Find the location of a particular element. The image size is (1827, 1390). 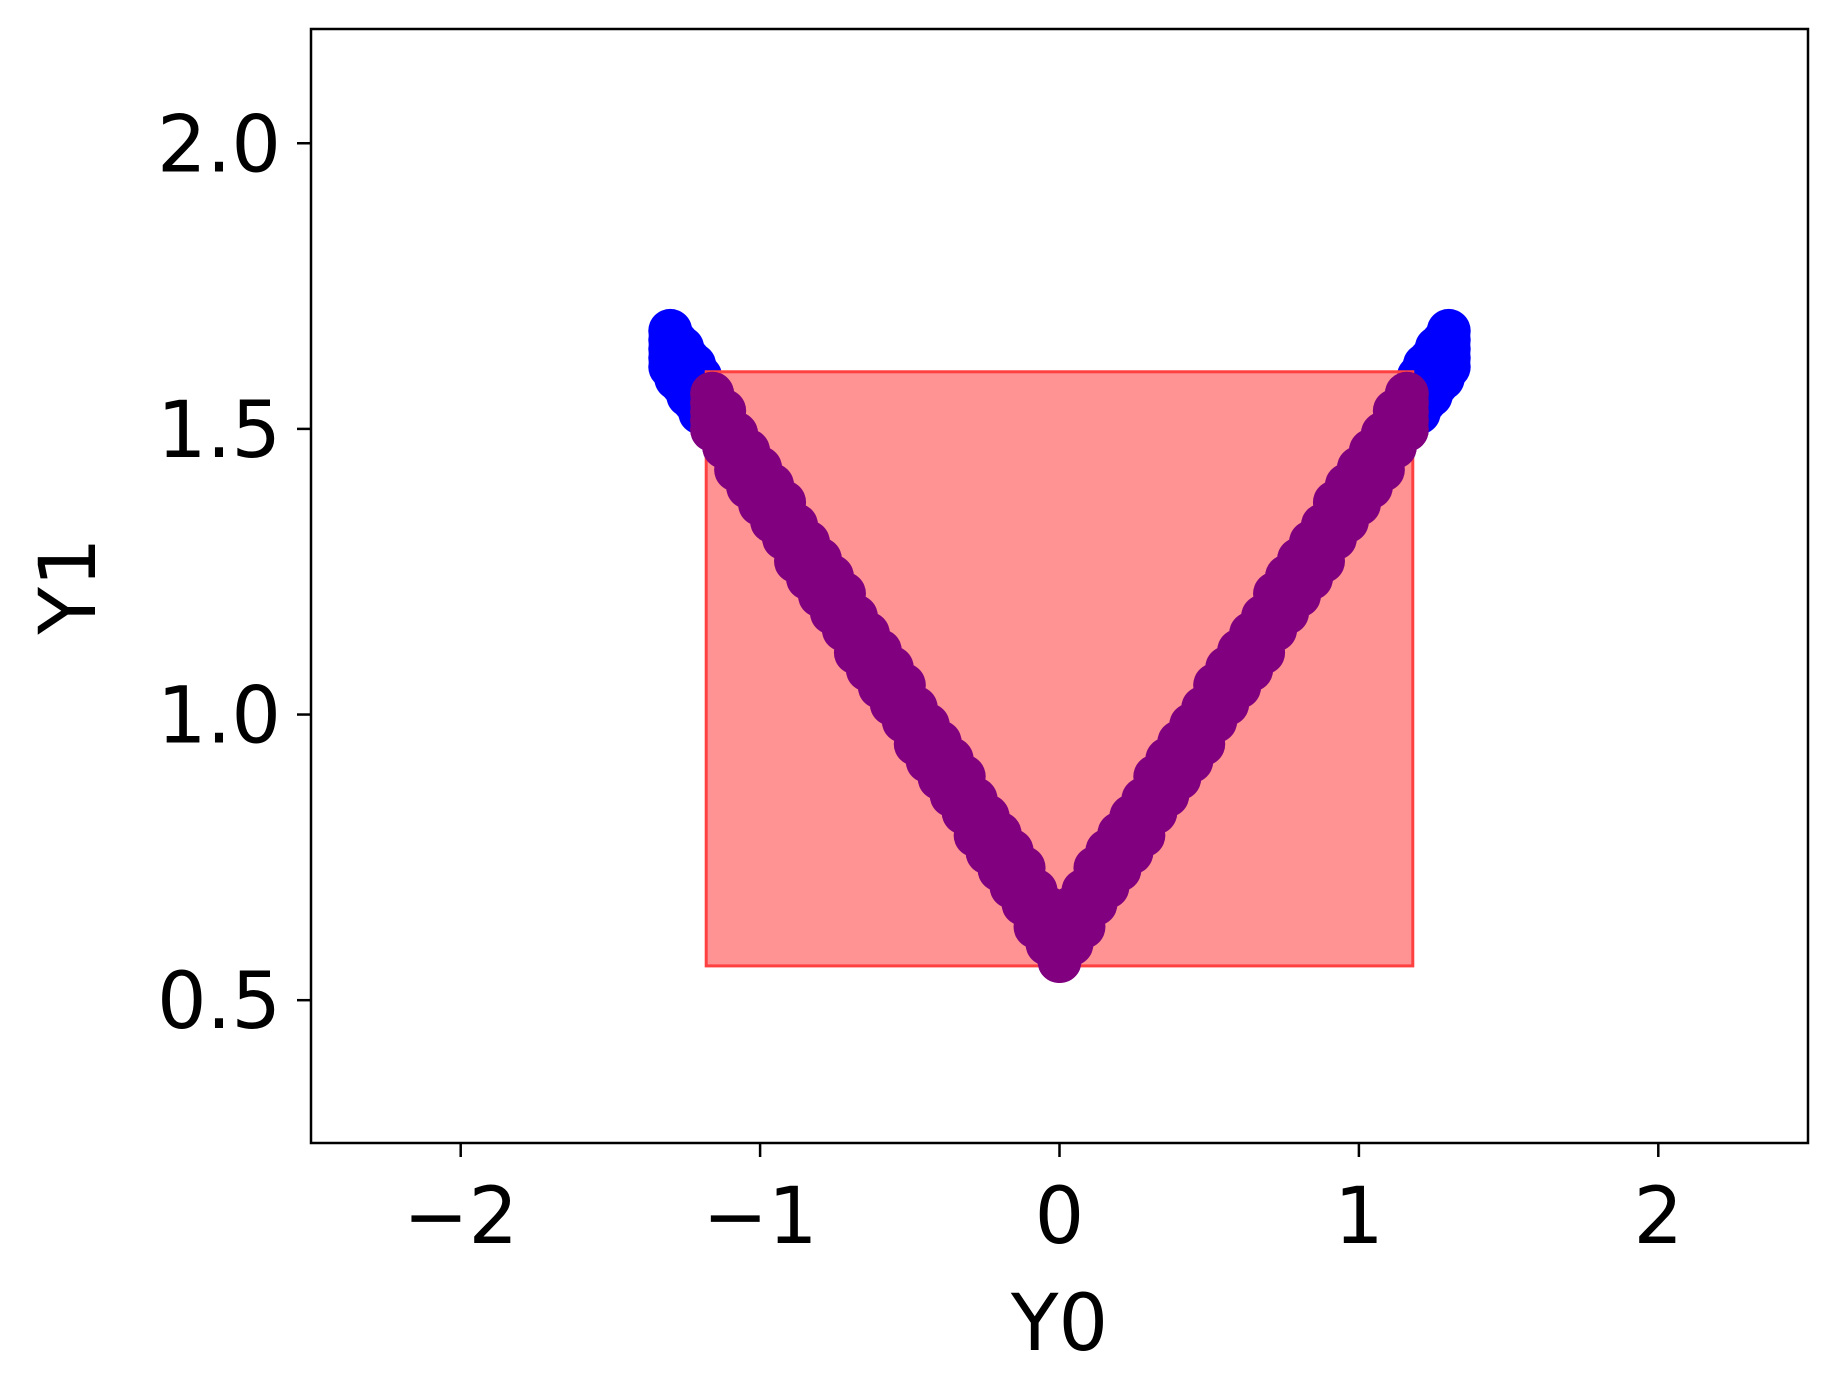

x-tick-label: 2 is located at coordinates (1658, 1217).